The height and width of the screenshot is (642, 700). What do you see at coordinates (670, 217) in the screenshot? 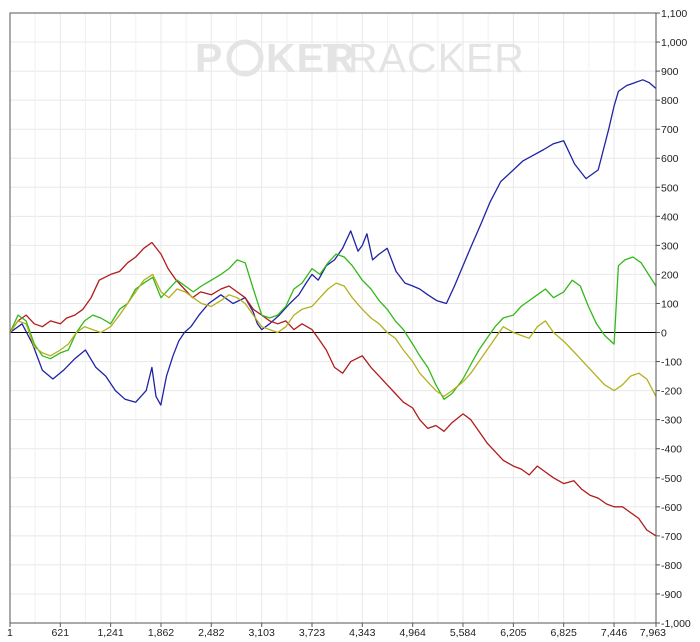
I see `y-tick-label: 400` at bounding box center [670, 217].